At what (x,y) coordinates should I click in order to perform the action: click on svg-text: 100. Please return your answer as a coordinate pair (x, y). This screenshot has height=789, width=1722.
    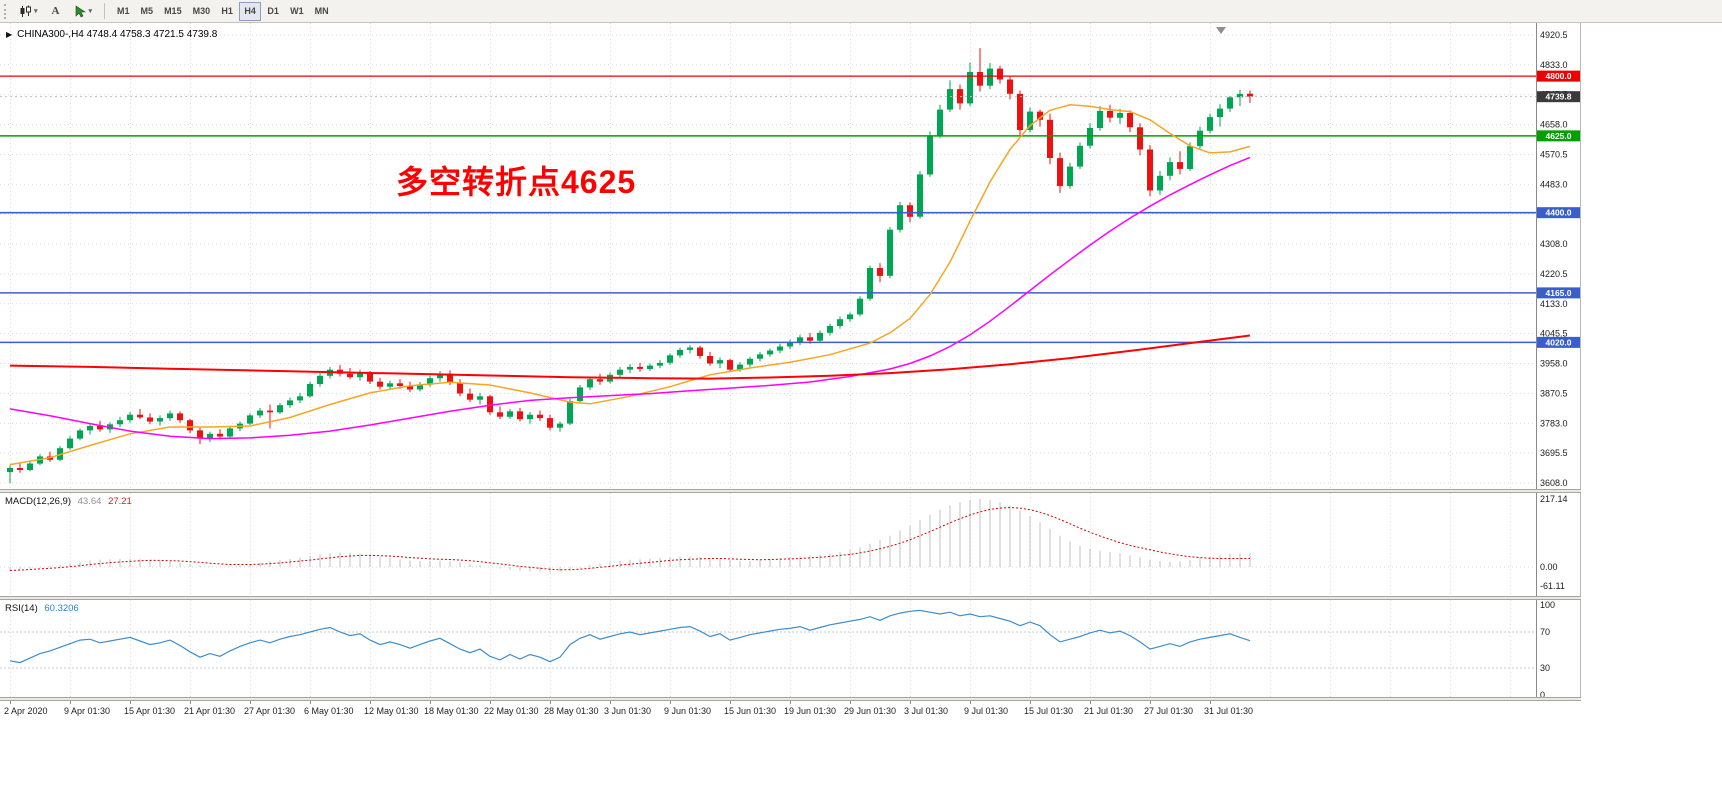
    Looking at the image, I should click on (1547, 605).